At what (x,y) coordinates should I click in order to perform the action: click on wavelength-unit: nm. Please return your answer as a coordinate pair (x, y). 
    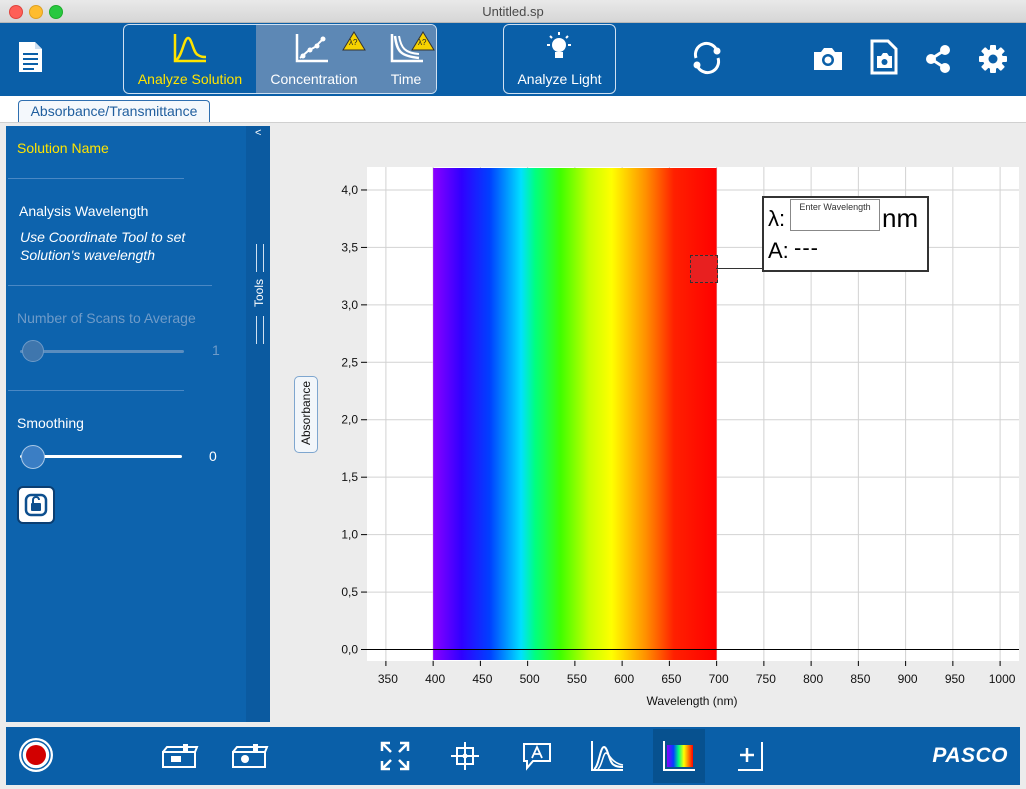
    Looking at the image, I should click on (900, 218).